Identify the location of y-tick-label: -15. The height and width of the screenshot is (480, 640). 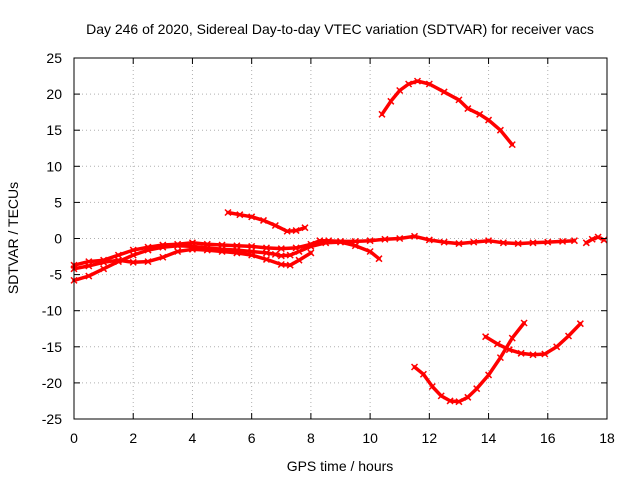
(52, 347).